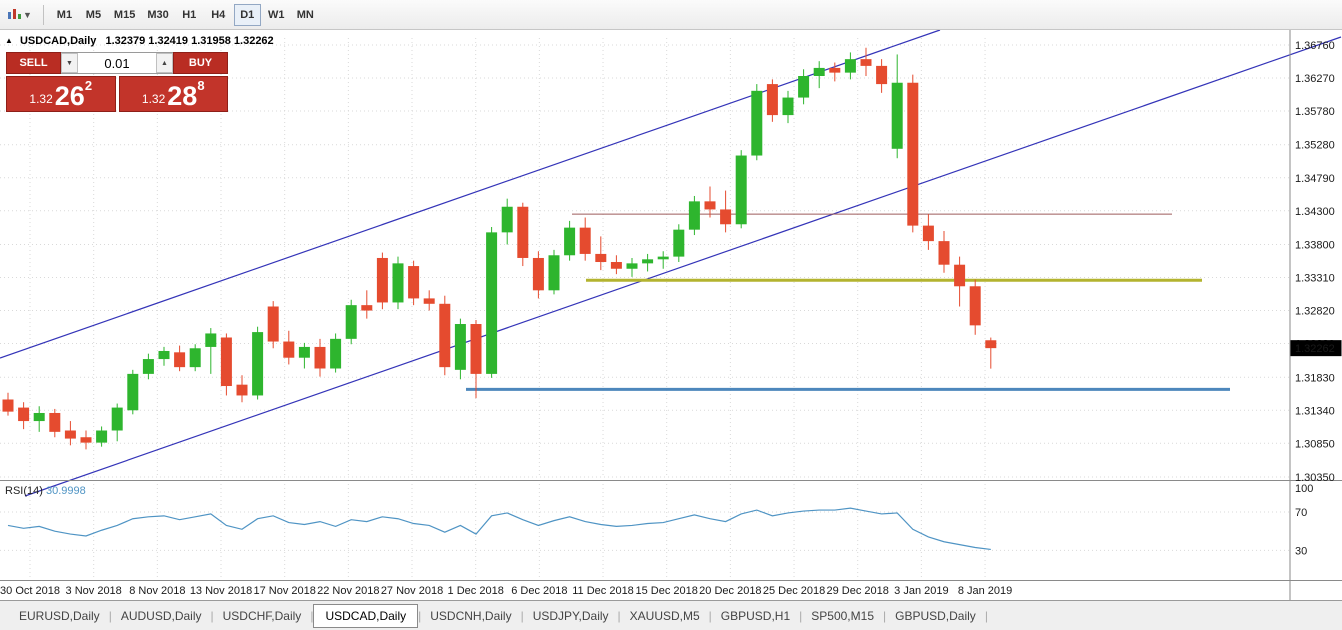 This screenshot has height=630, width=1342. I want to click on rsi-indicator-label: RSI(14) 30.9998, so click(45, 491).